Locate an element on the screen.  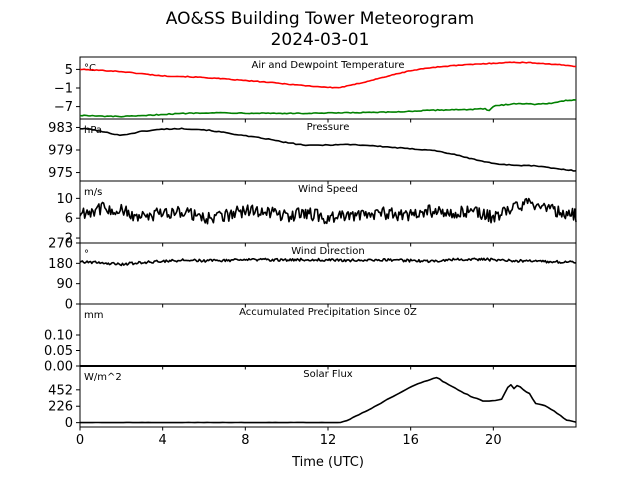
panel-title: Accumulated Precipitation Since 0Z is located at coordinates (328, 312).